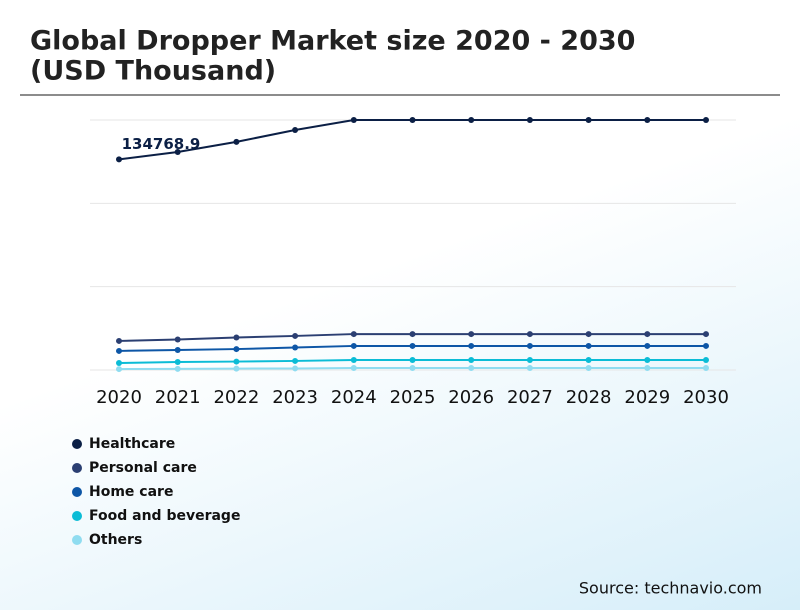 Image resolution: width=800 pixels, height=610 pixels. What do you see at coordinates (530, 397) in the screenshot?
I see `x-tick-label: 2027` at bounding box center [530, 397].